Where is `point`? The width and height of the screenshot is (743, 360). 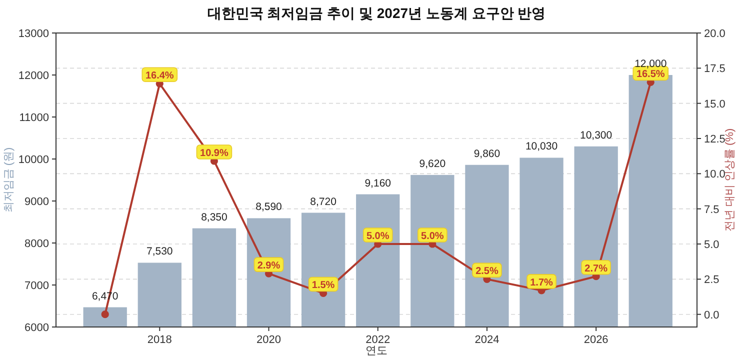 point is located at coordinates (105, 314).